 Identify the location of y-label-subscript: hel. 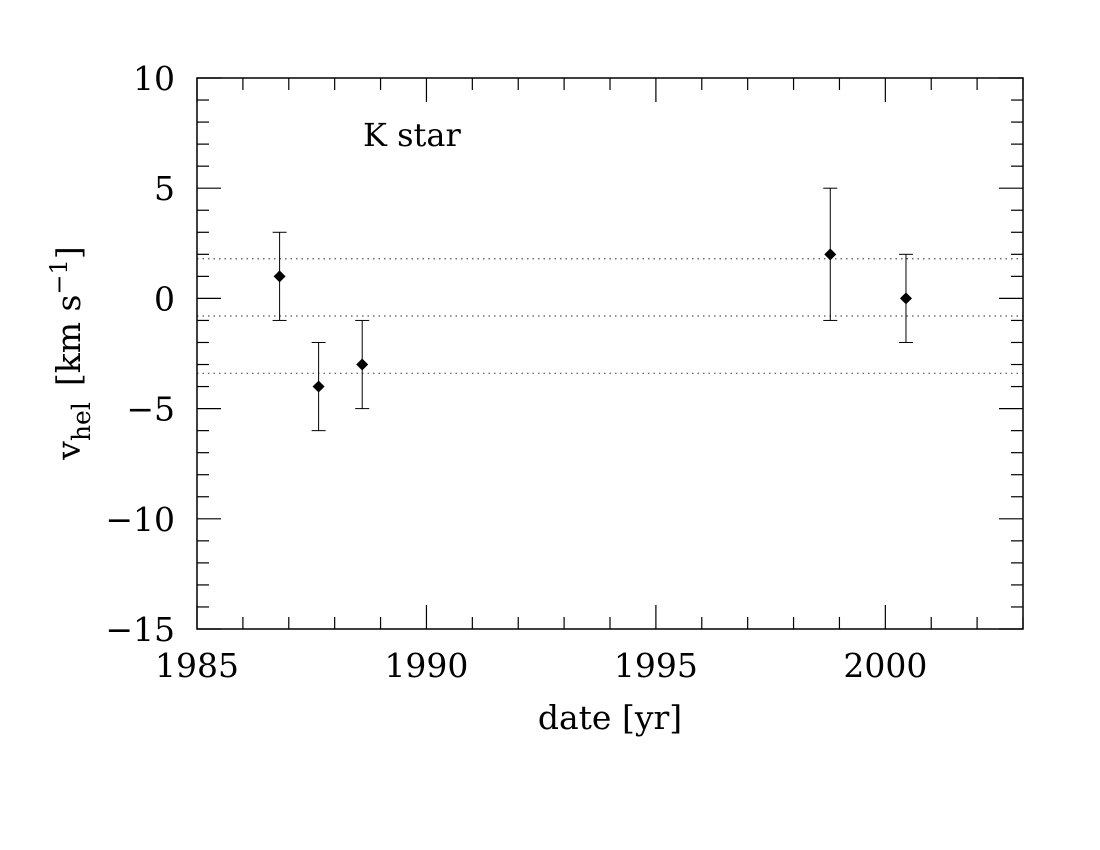
(81, 421).